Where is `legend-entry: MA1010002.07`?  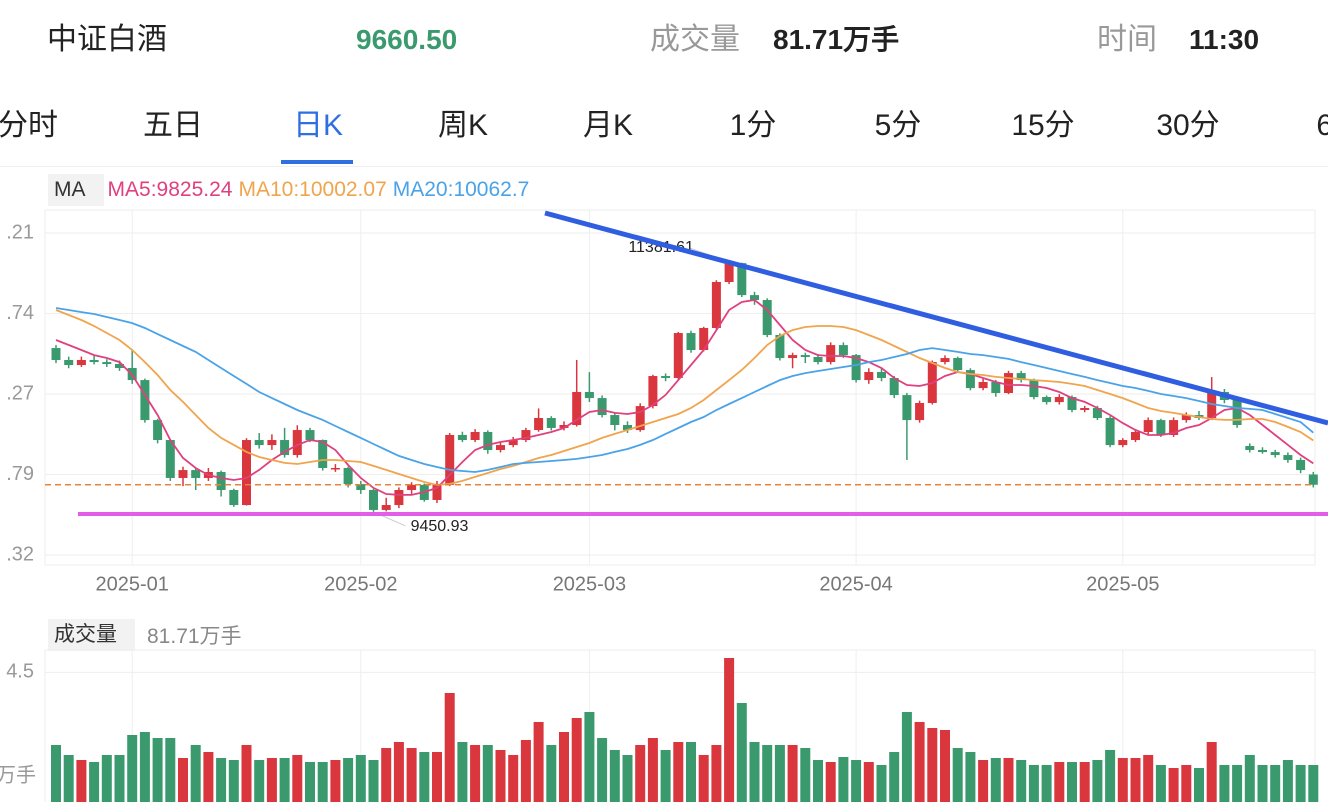
legend-entry: MA1010002.07 is located at coordinates (312, 190).